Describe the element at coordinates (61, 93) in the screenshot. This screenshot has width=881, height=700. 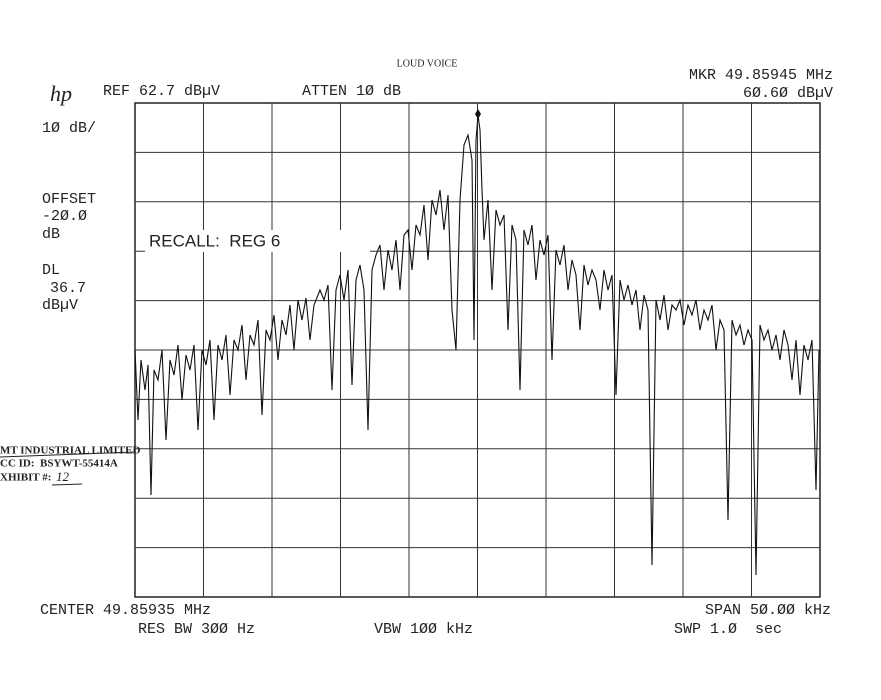
I see `logo: hp` at that location.